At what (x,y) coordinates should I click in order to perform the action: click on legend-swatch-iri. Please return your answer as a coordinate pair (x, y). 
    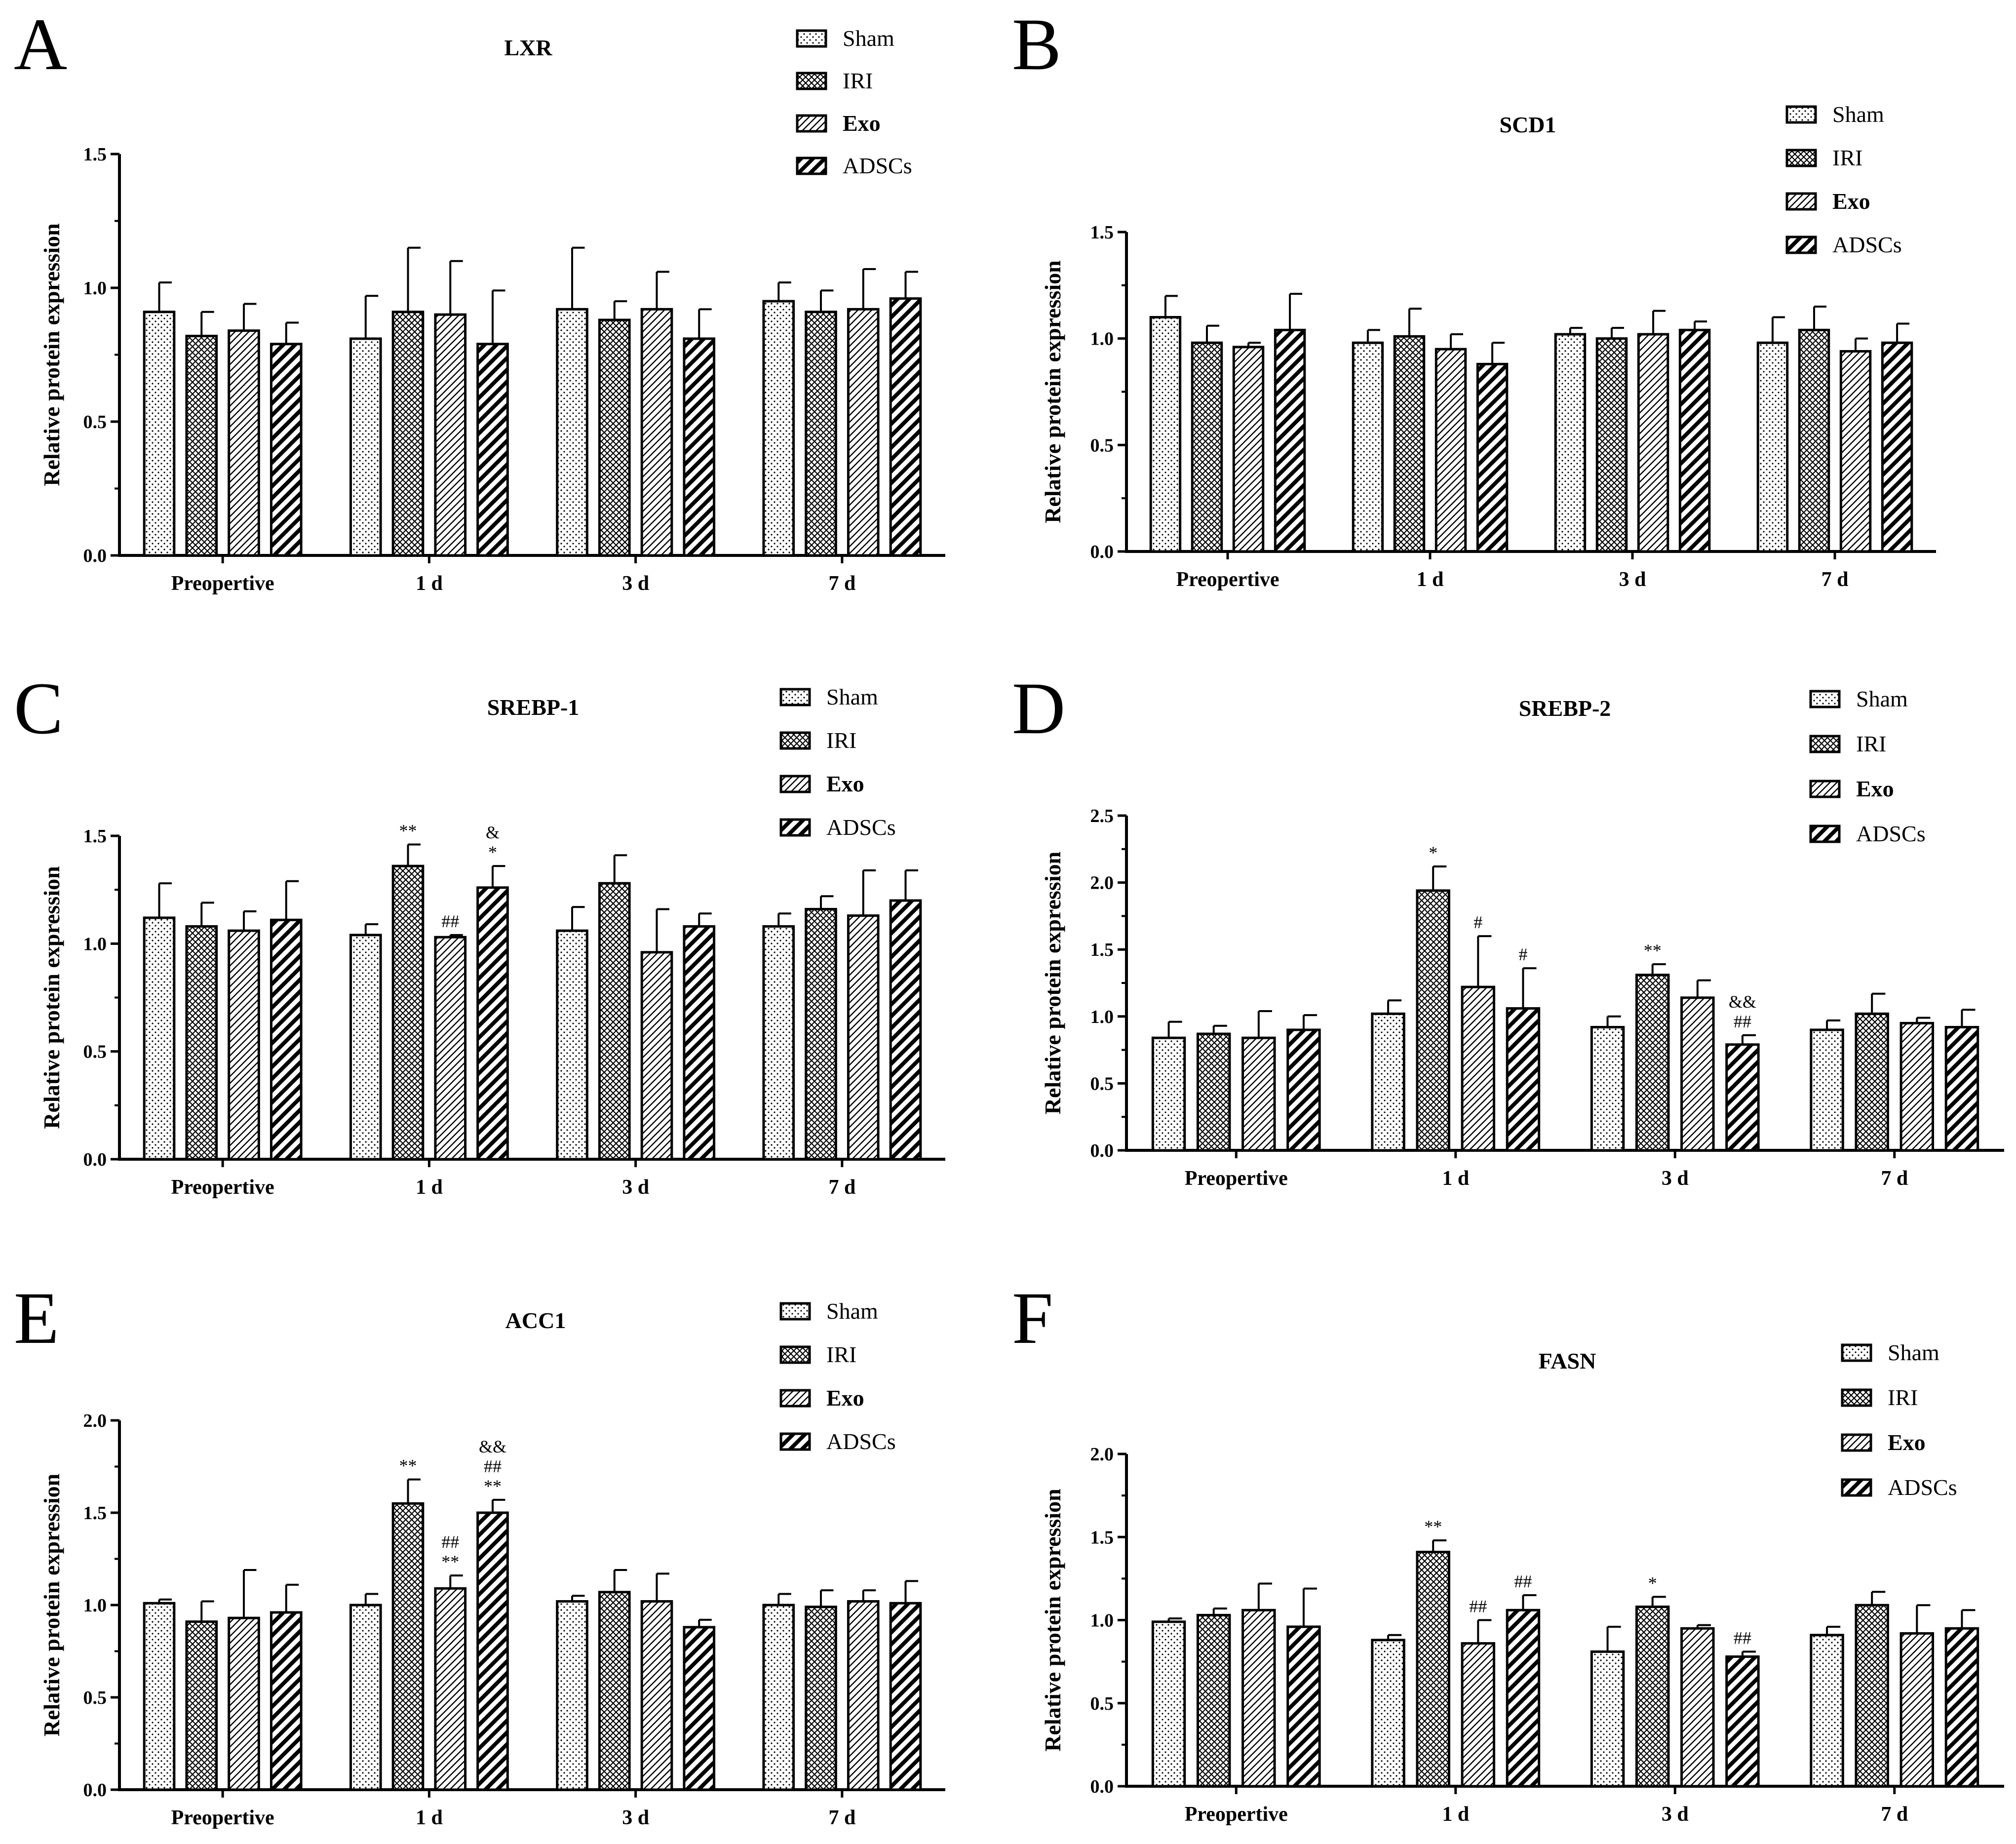
    Looking at the image, I should click on (795, 740).